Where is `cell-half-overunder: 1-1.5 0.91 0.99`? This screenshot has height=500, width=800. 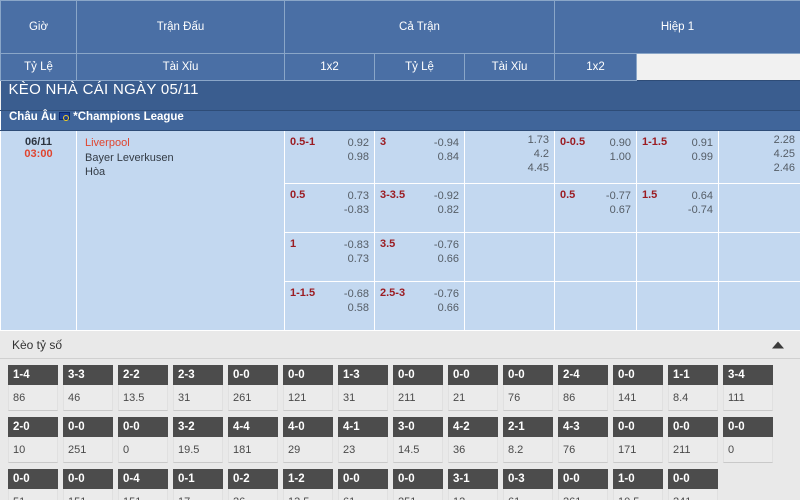 cell-half-overunder: 1-1.5 0.91 0.99 is located at coordinates (677, 157).